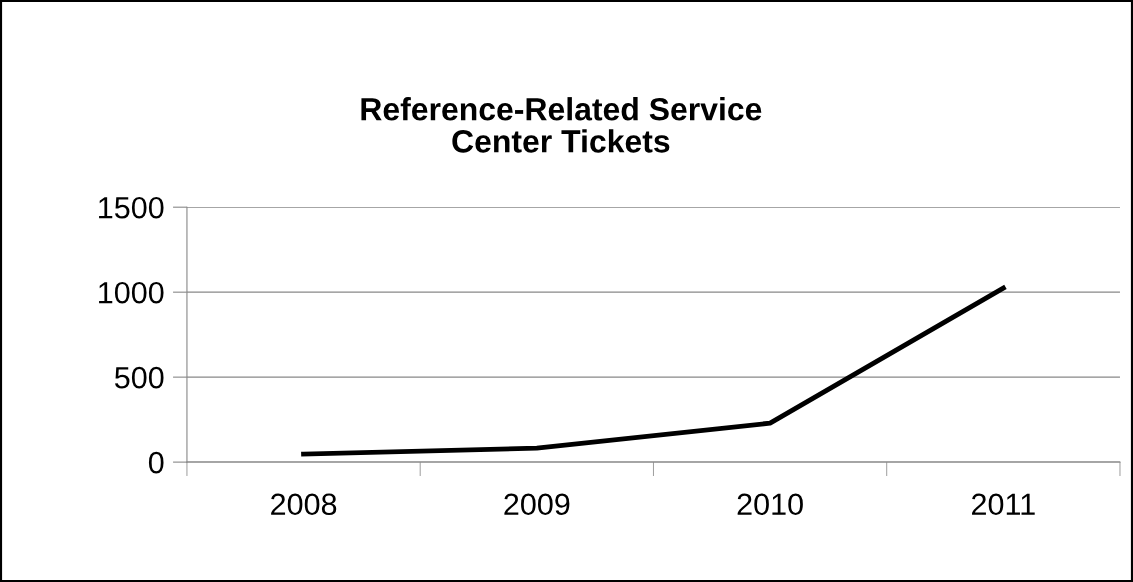  I want to click on chart-title: Reference-Related Service Center Tickets, so click(561, 125).